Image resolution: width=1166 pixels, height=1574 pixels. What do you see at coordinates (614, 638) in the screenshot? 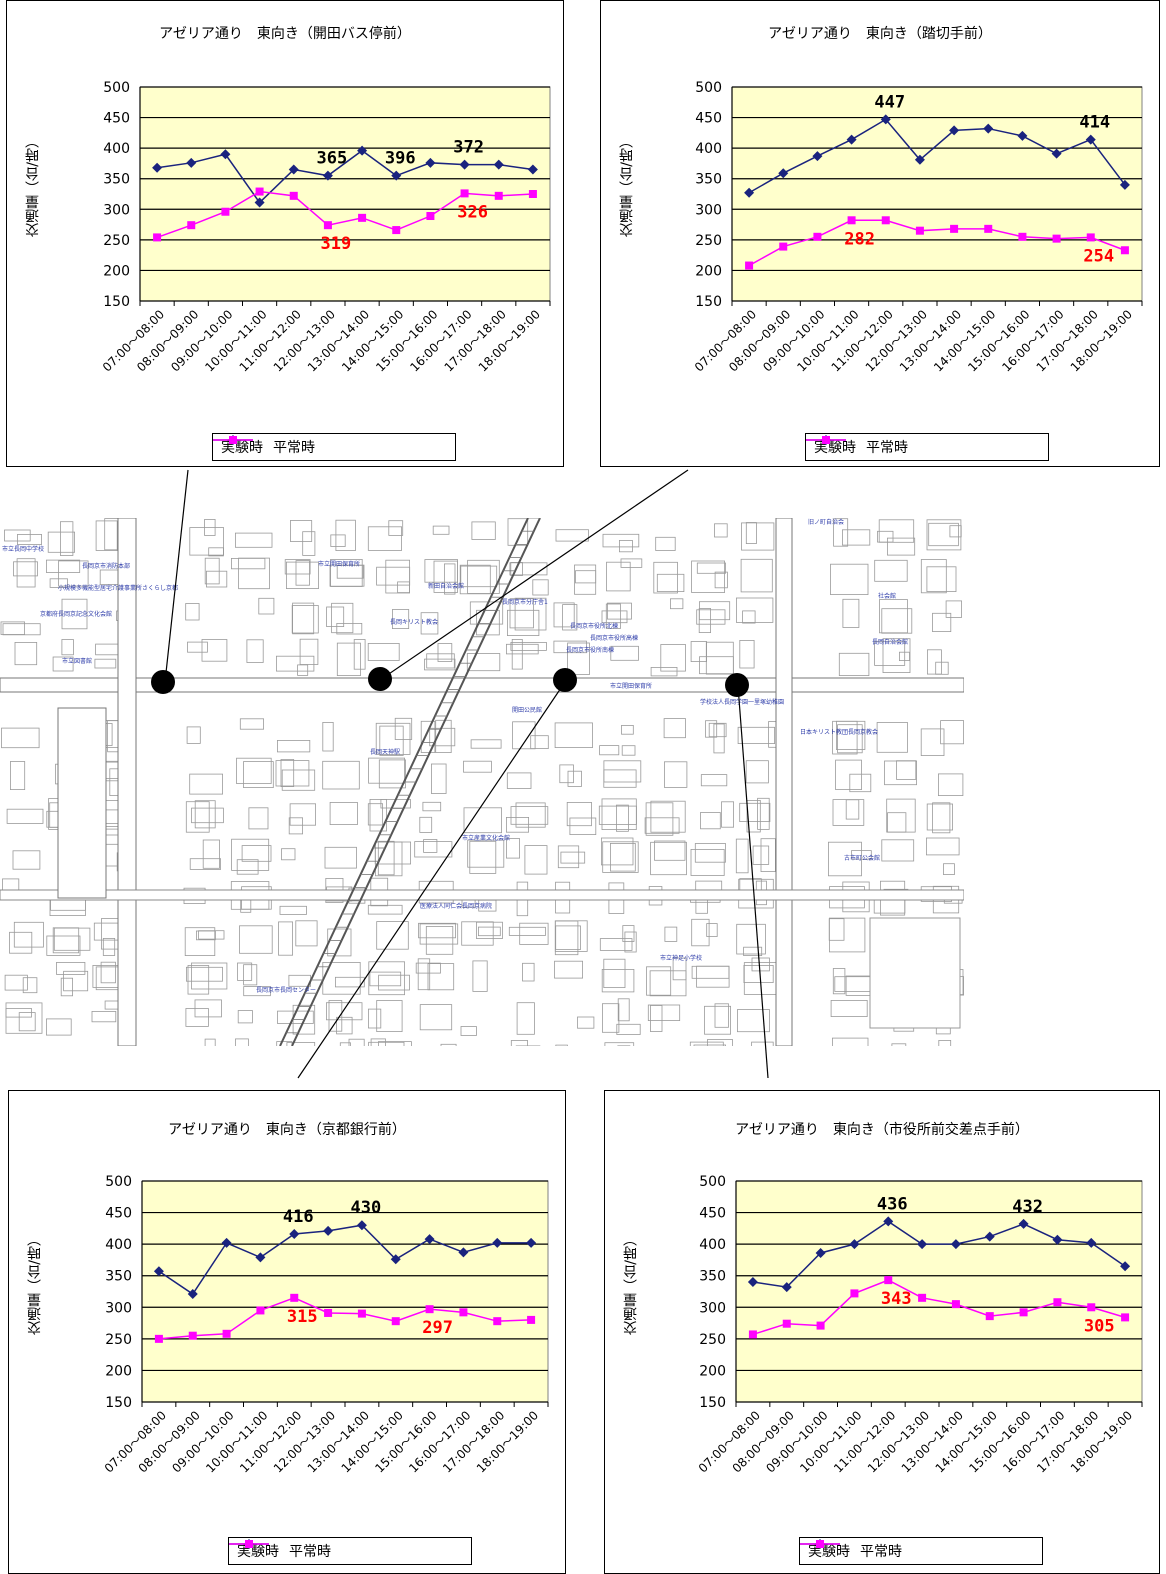
I see `map-label: 長岡京市役所高棟` at bounding box center [614, 638].